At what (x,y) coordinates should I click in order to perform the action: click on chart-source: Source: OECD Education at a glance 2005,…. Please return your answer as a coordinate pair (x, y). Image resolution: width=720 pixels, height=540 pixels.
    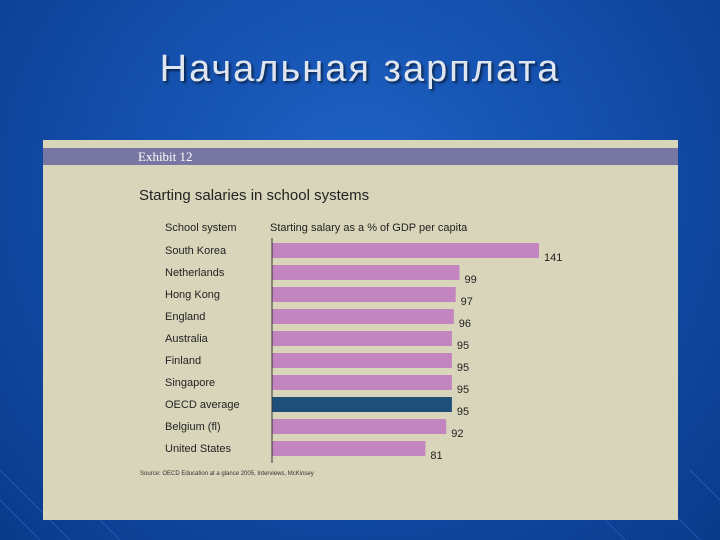
    Looking at the image, I should click on (227, 474).